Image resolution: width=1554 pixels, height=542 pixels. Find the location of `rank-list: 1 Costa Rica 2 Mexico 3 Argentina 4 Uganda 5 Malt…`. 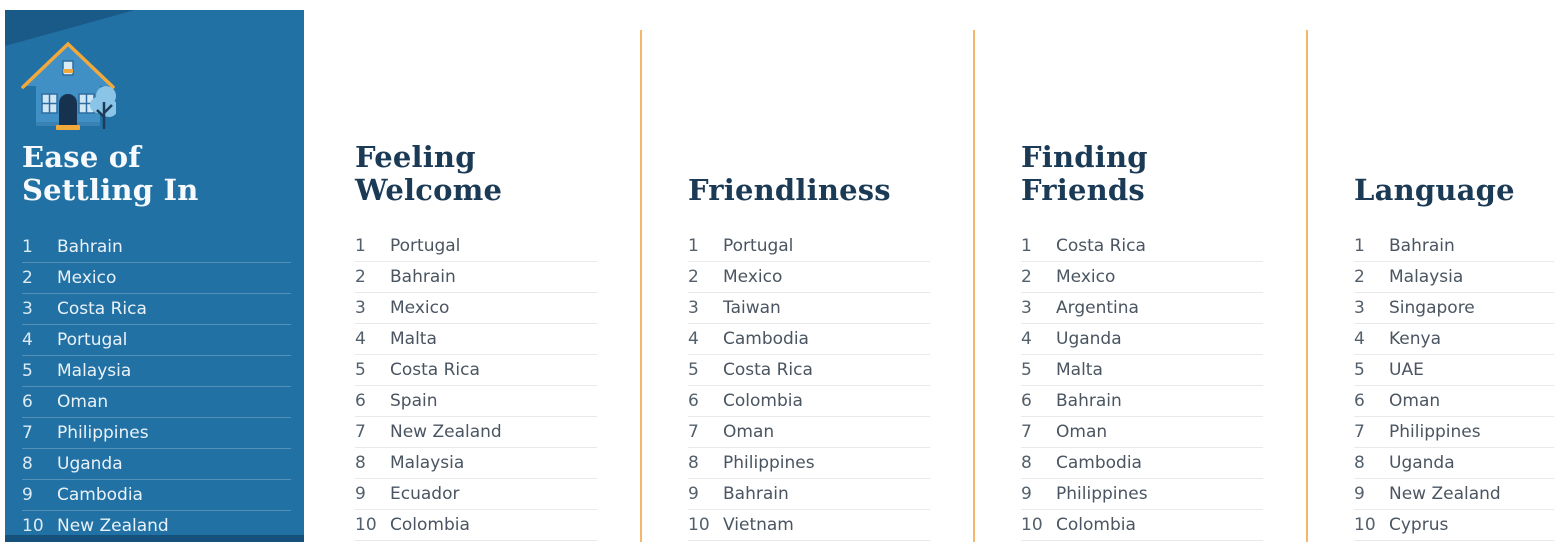

rank-list: 1 Costa Rica 2 Mexico 3 Argentina 4 Uganda 5 Malt… is located at coordinates (1142, 386).